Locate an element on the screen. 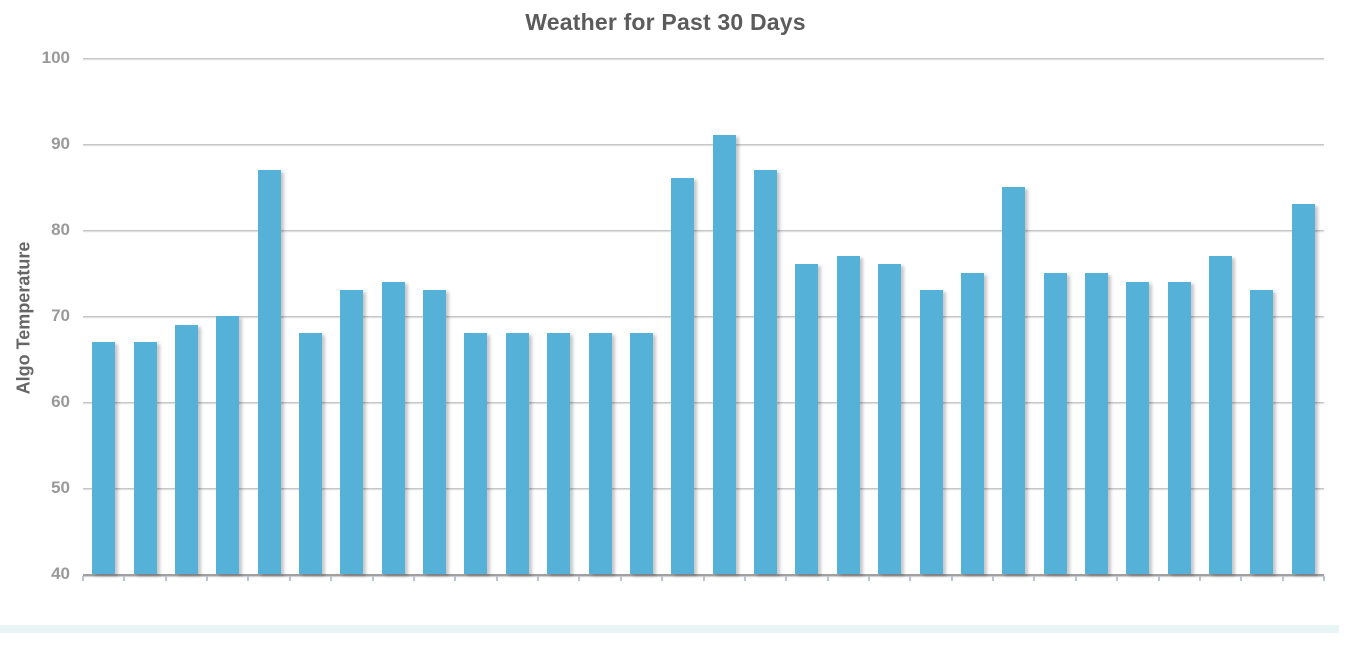  bottom-panel-strip is located at coordinates (669, 629).